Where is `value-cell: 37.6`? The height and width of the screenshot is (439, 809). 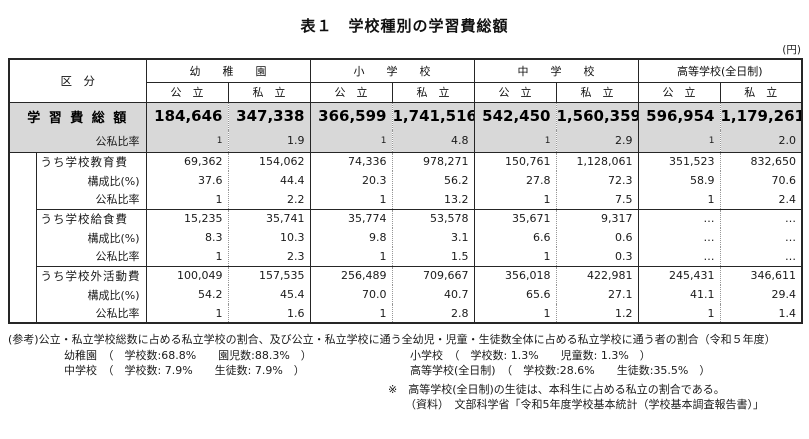
value-cell: 37.6 is located at coordinates (186, 180).